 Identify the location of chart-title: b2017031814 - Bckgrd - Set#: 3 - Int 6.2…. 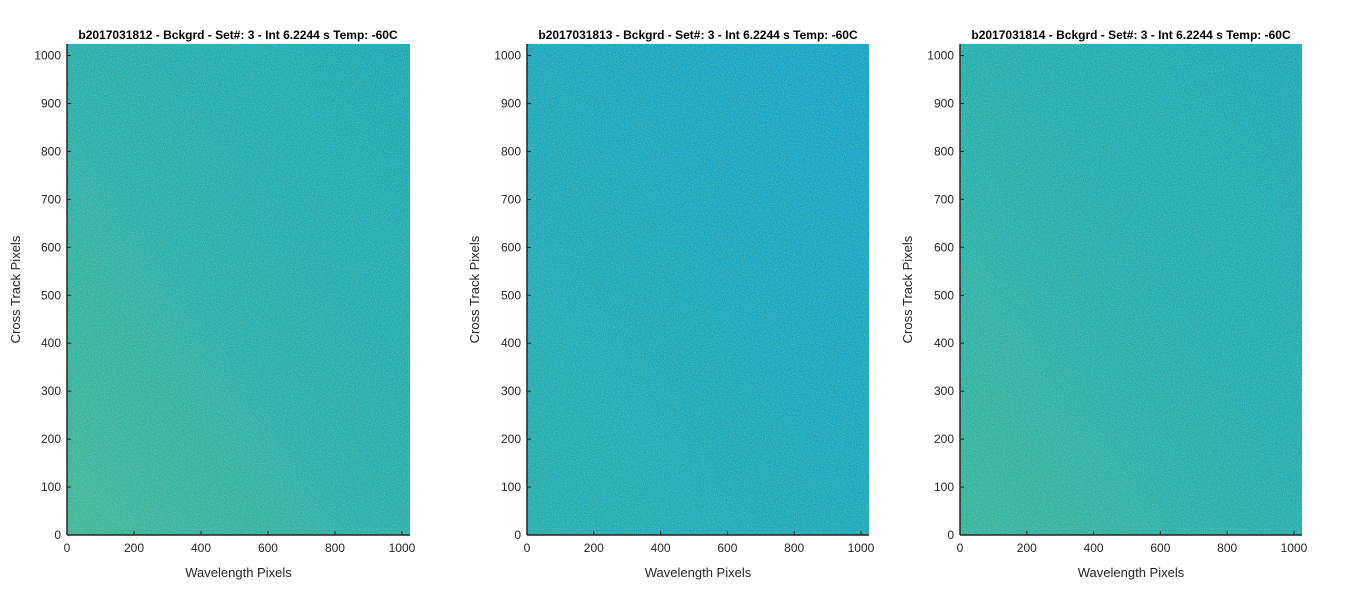
(1131, 35).